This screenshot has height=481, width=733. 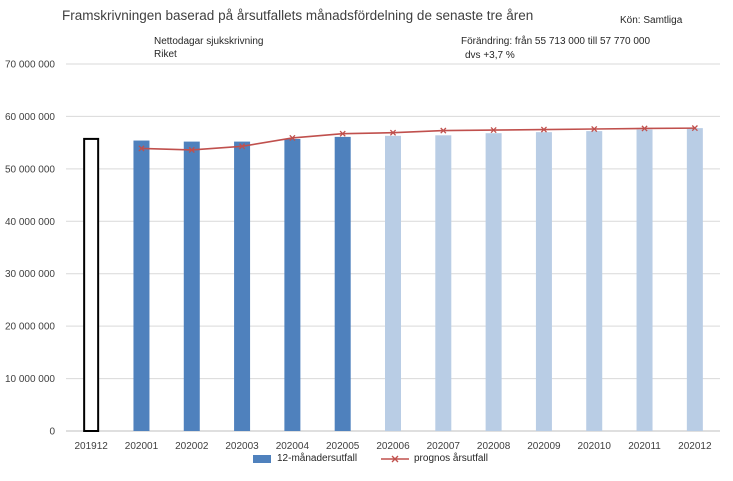 I want to click on x-tick-label: 201912, so click(x=91, y=446).